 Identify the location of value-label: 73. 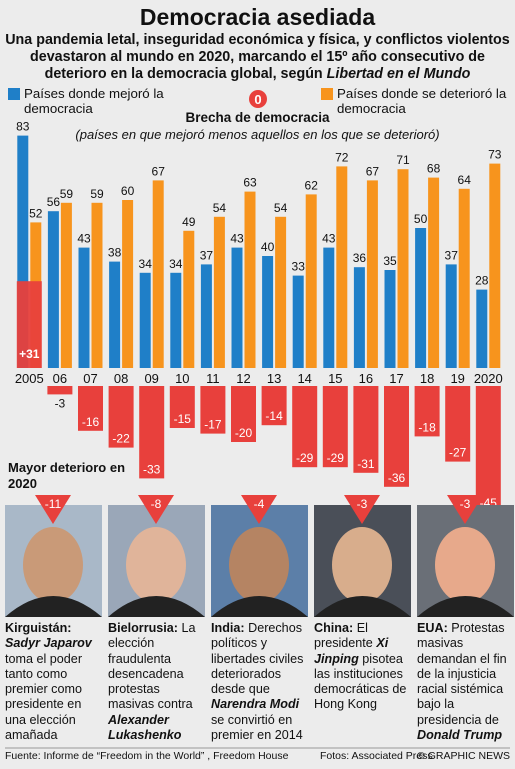
(495, 155).